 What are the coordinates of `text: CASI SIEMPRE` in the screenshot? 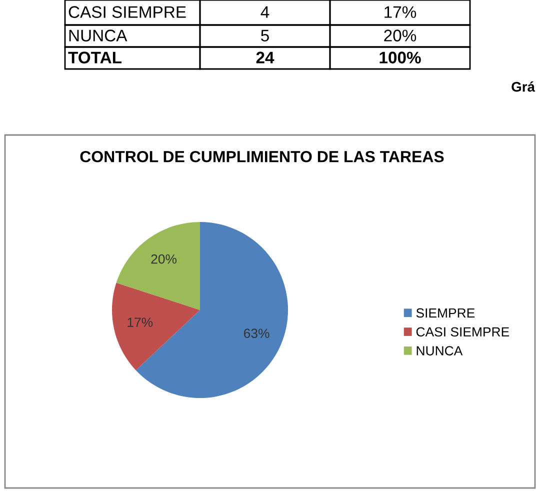 It's located at (127, 12).